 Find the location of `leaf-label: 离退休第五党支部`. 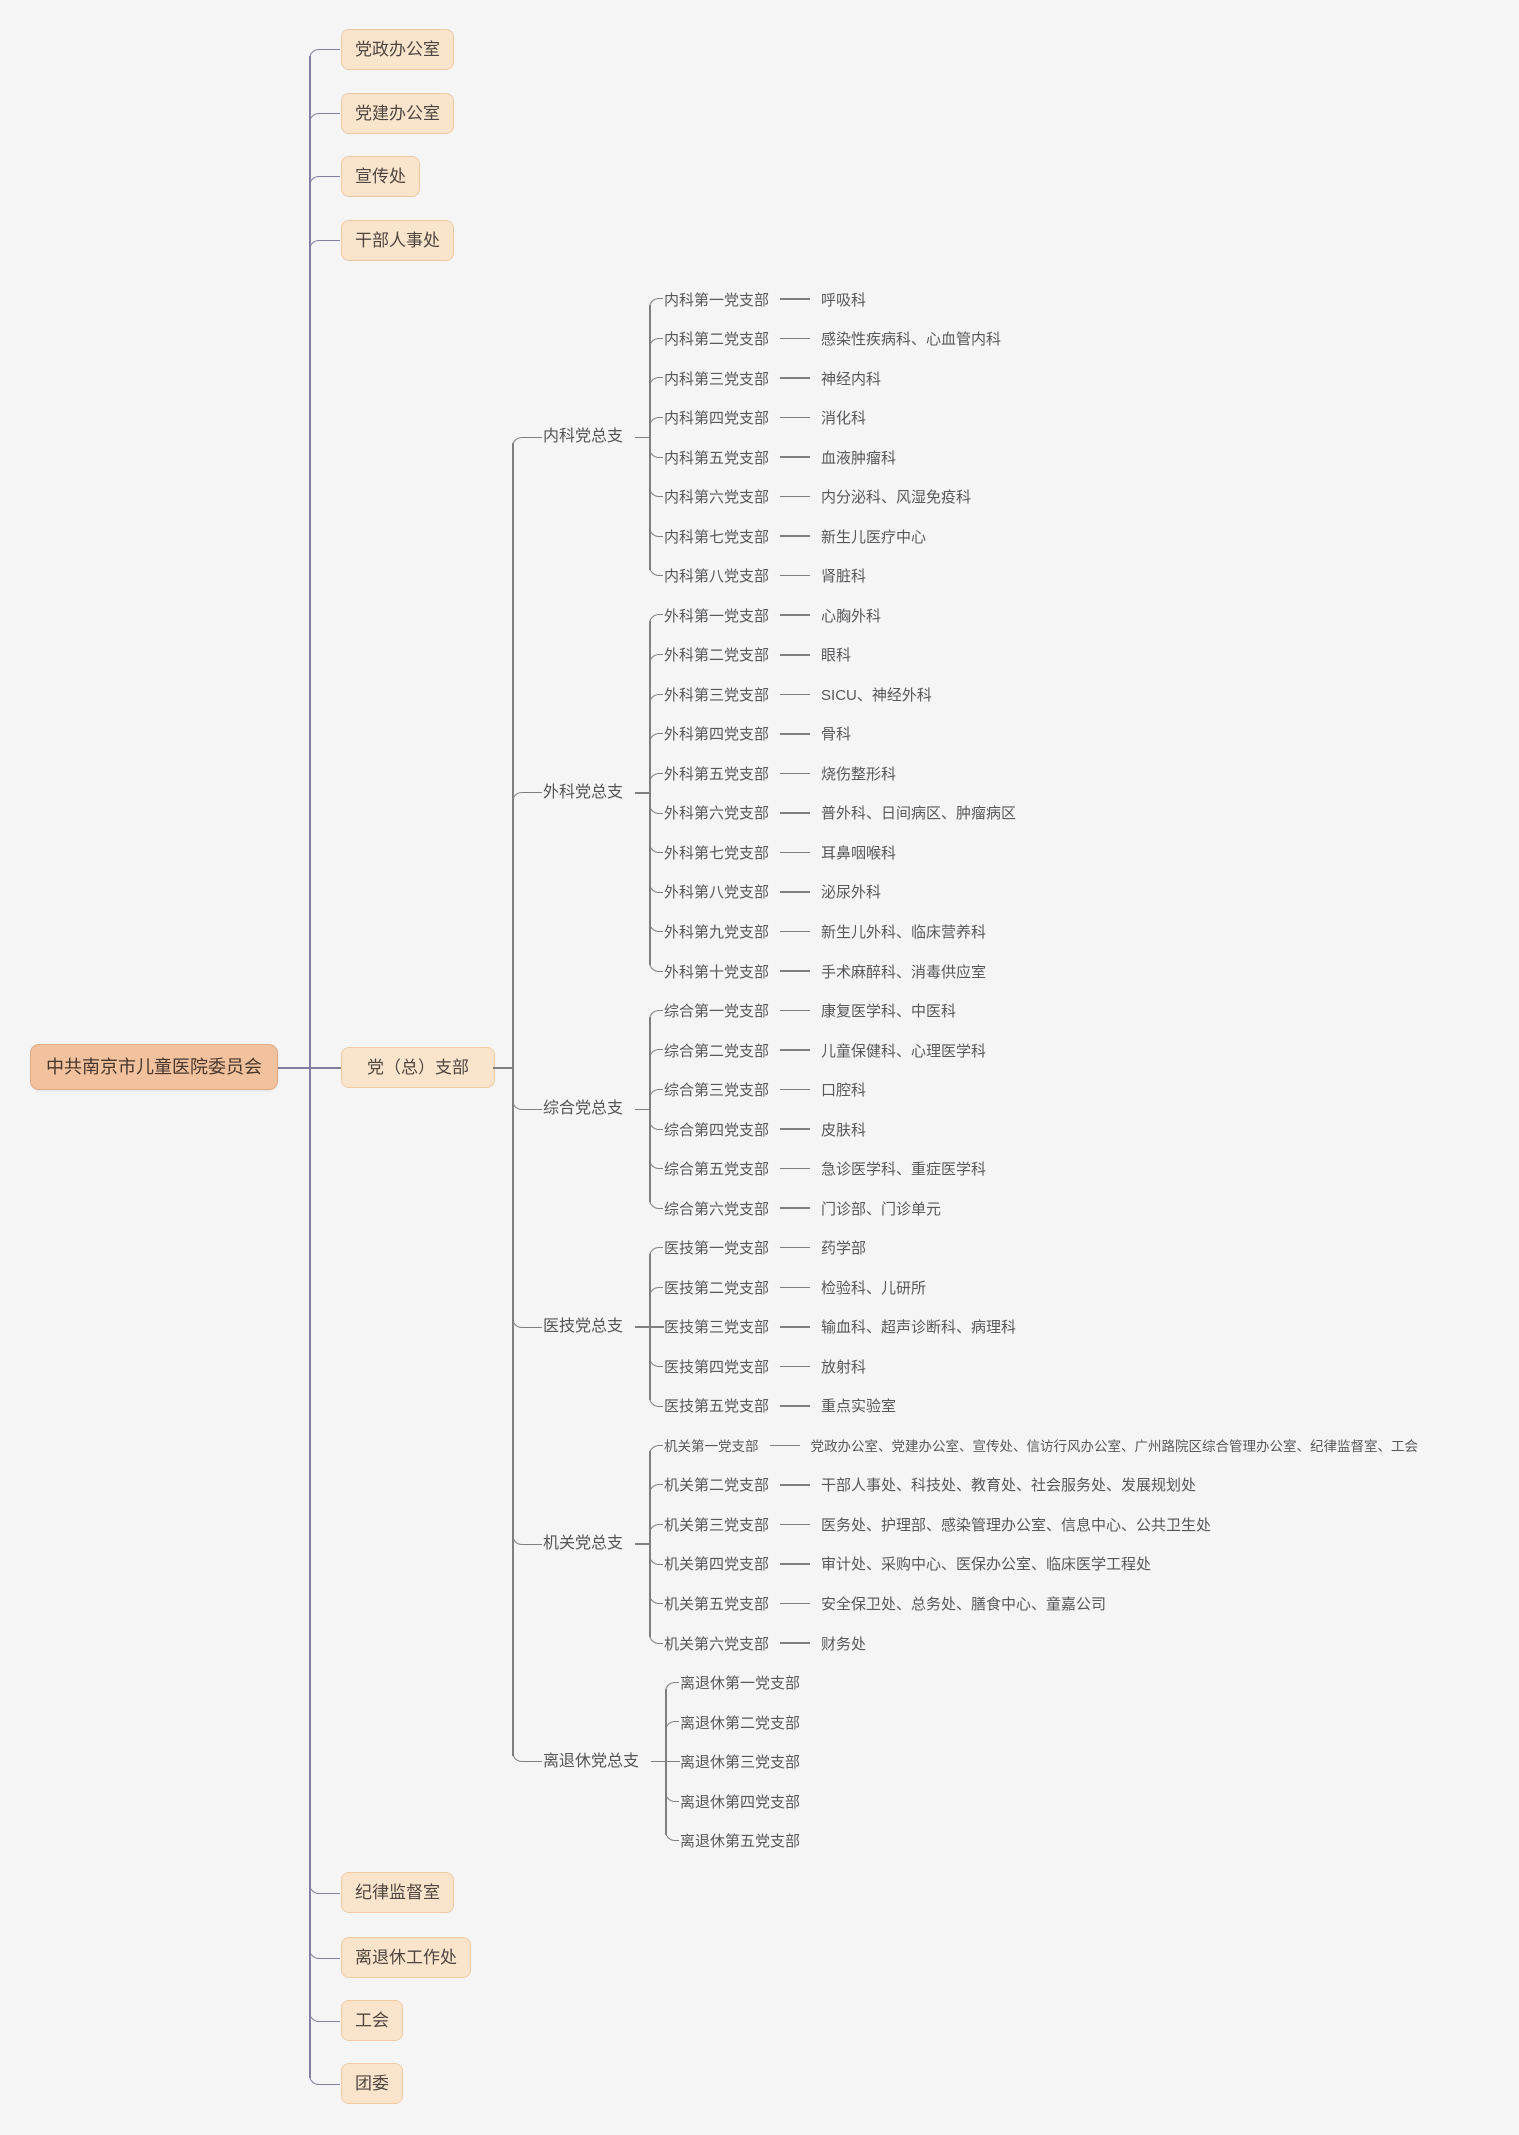

leaf-label: 离退休第五党支部 is located at coordinates (740, 1842).